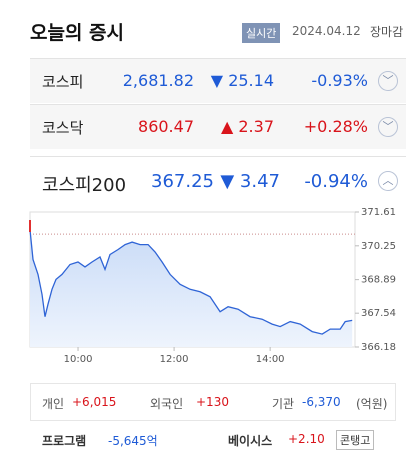  What do you see at coordinates (378, 246) in the screenshot?
I see `y-tick-label: 370.25` at bounding box center [378, 246].